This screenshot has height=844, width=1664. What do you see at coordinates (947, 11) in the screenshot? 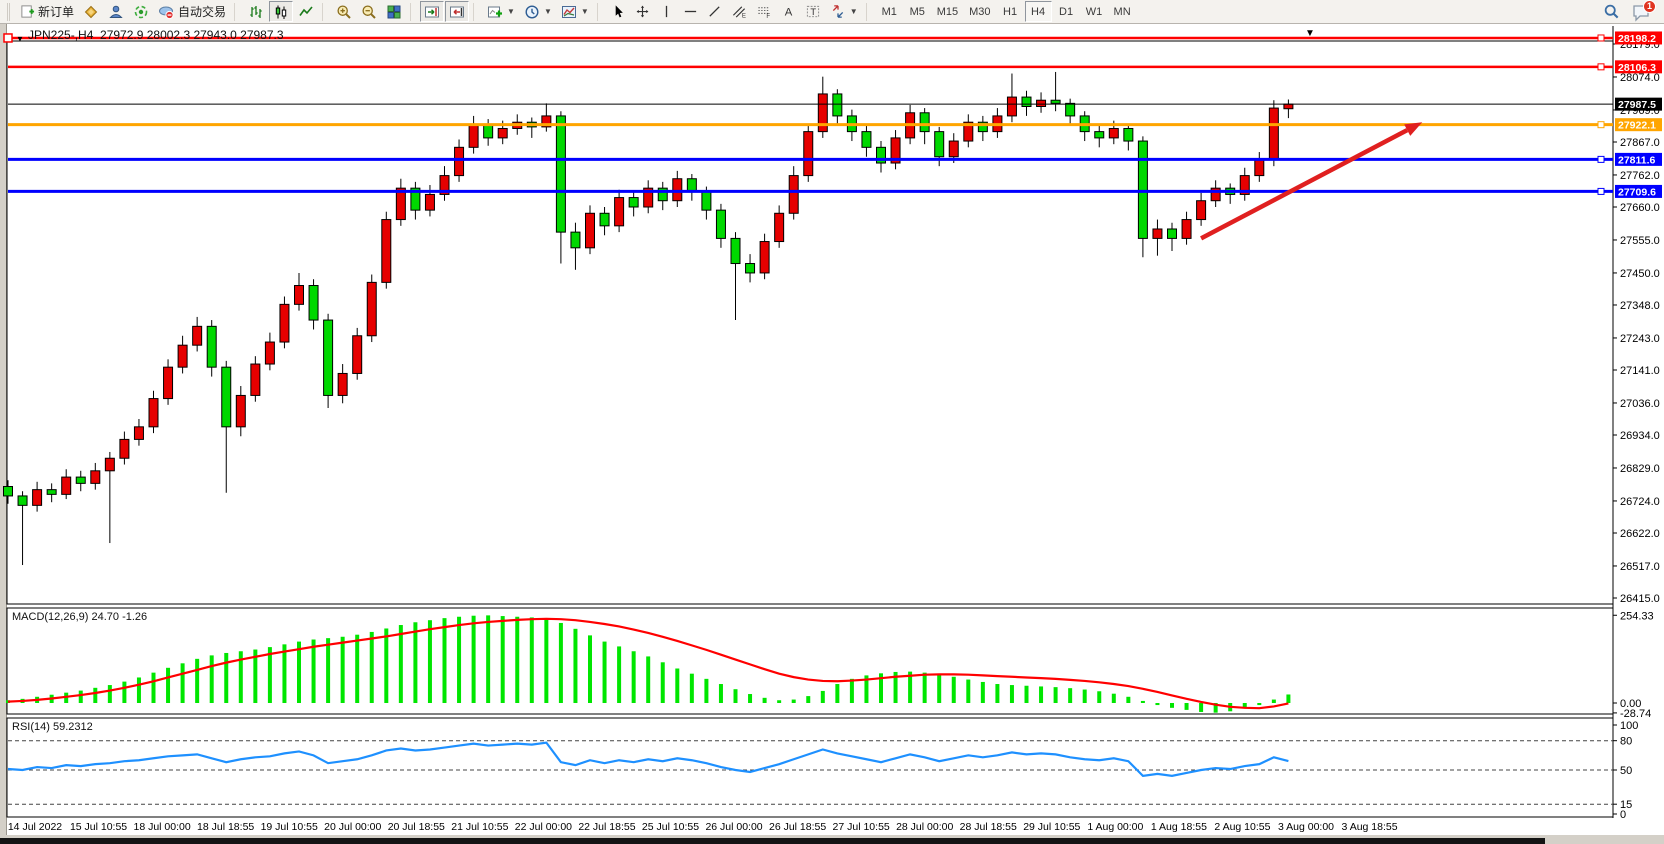
I see `timeframe-button-m15: M15` at bounding box center [947, 11].